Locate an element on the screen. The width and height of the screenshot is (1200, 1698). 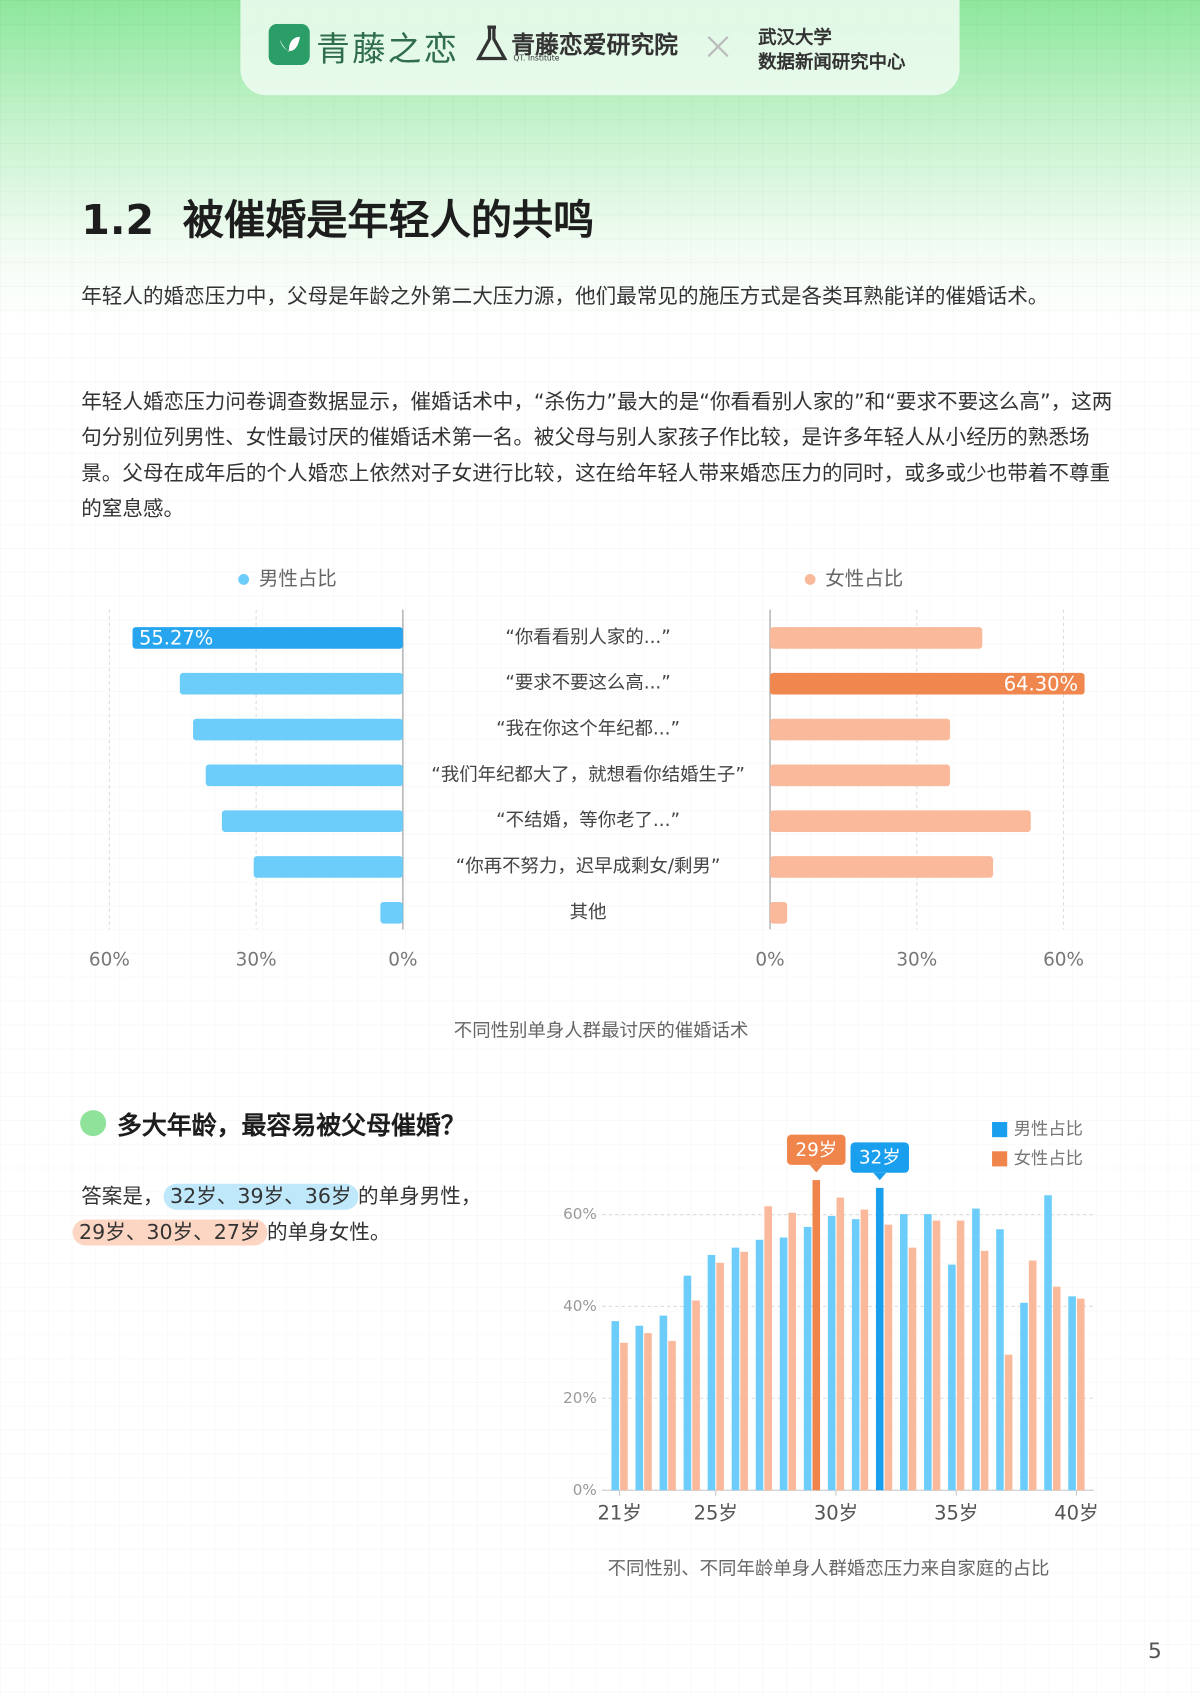
bullet is located at coordinates (93, 1123).